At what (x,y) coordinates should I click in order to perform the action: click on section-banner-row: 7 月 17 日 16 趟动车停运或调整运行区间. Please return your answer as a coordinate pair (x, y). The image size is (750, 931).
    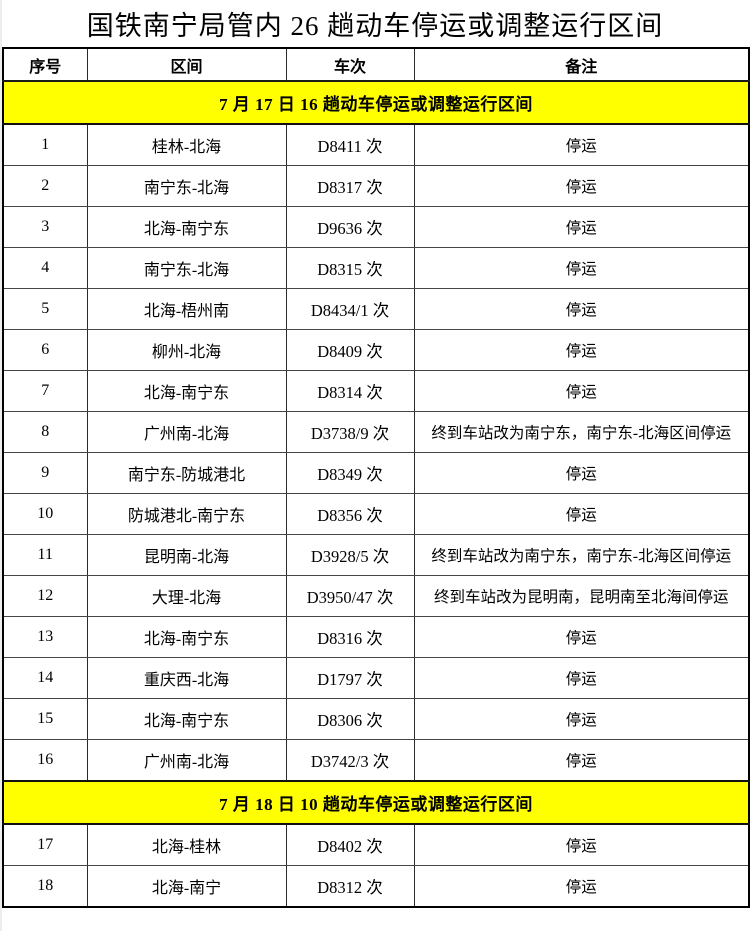
    Looking at the image, I should click on (376, 102).